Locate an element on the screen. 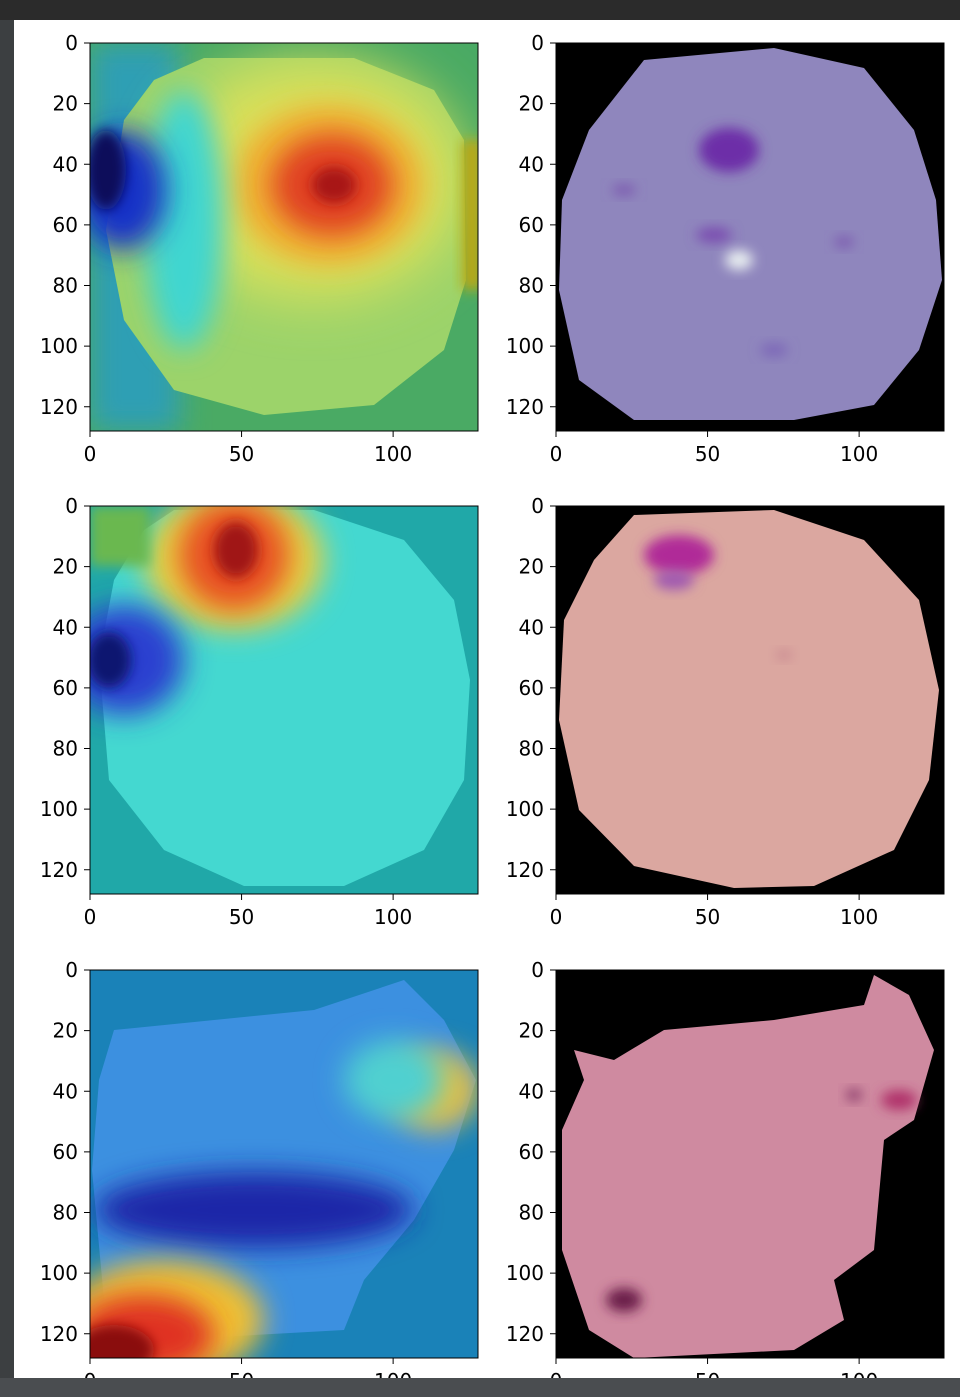  notebook-top-strip is located at coordinates (480, 10).